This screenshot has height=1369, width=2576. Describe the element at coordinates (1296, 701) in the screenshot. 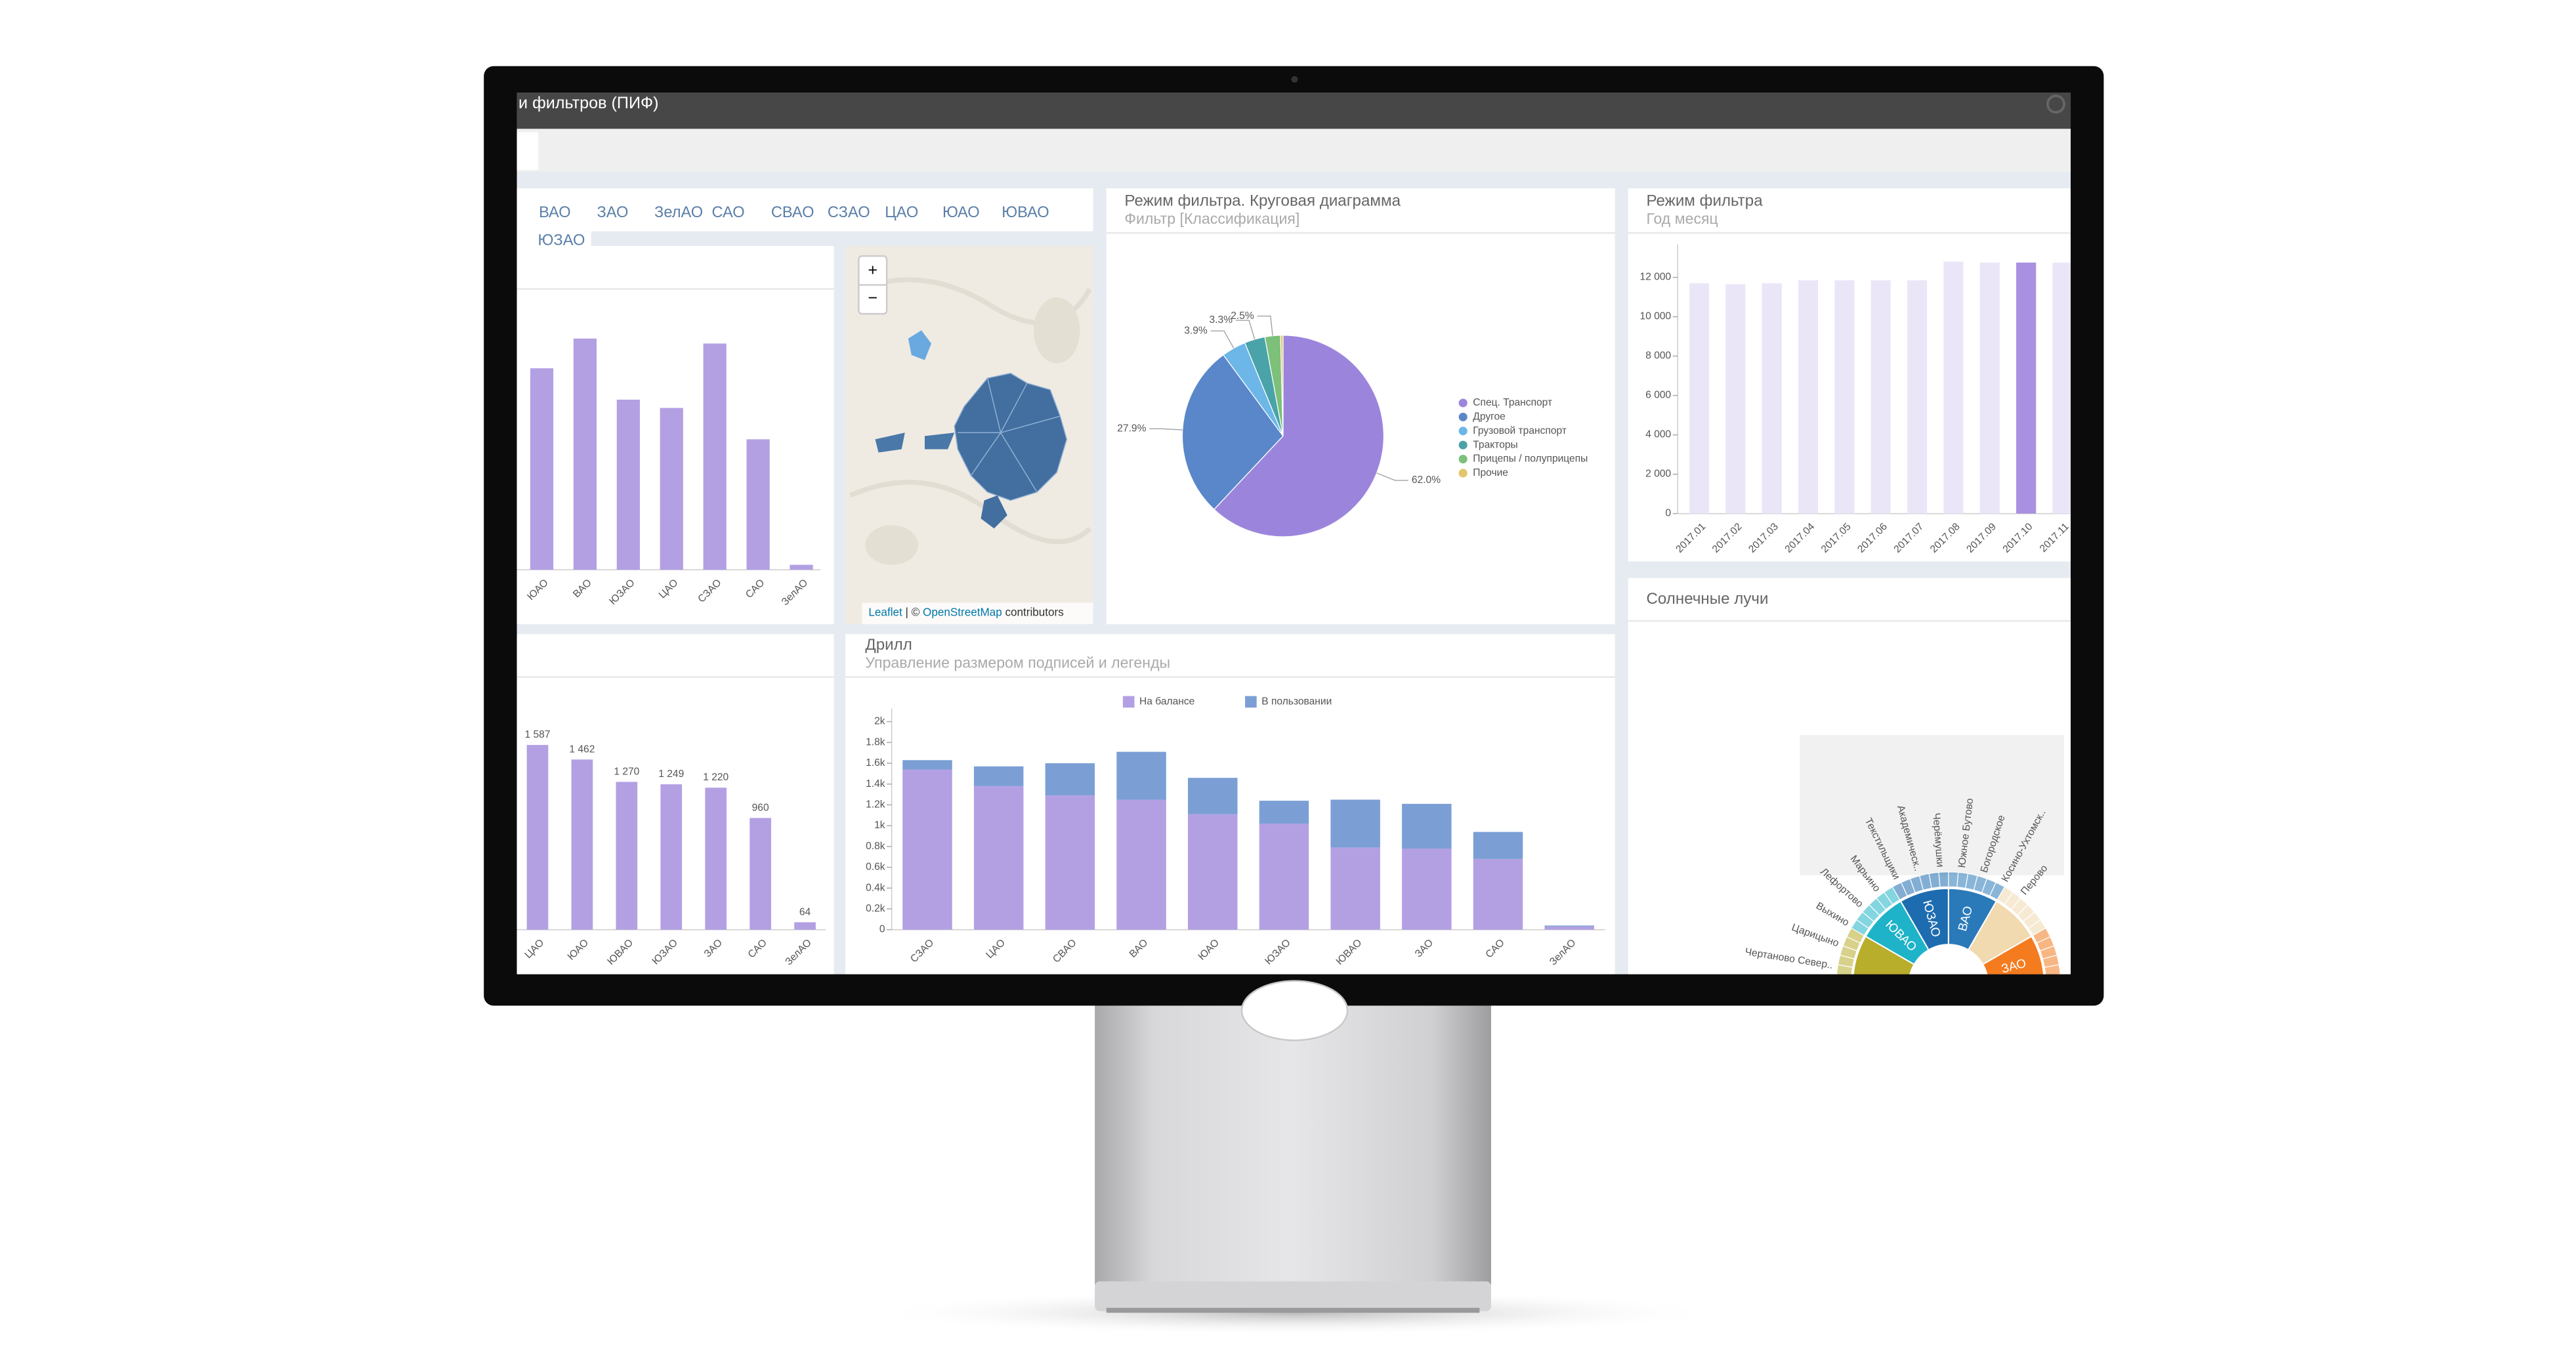

I see `legend-label: В пользовании` at that location.